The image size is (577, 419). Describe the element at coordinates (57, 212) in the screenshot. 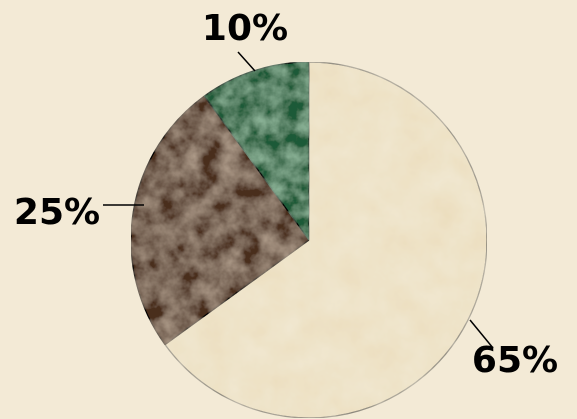

I see `slice-label-25: 25%` at that location.